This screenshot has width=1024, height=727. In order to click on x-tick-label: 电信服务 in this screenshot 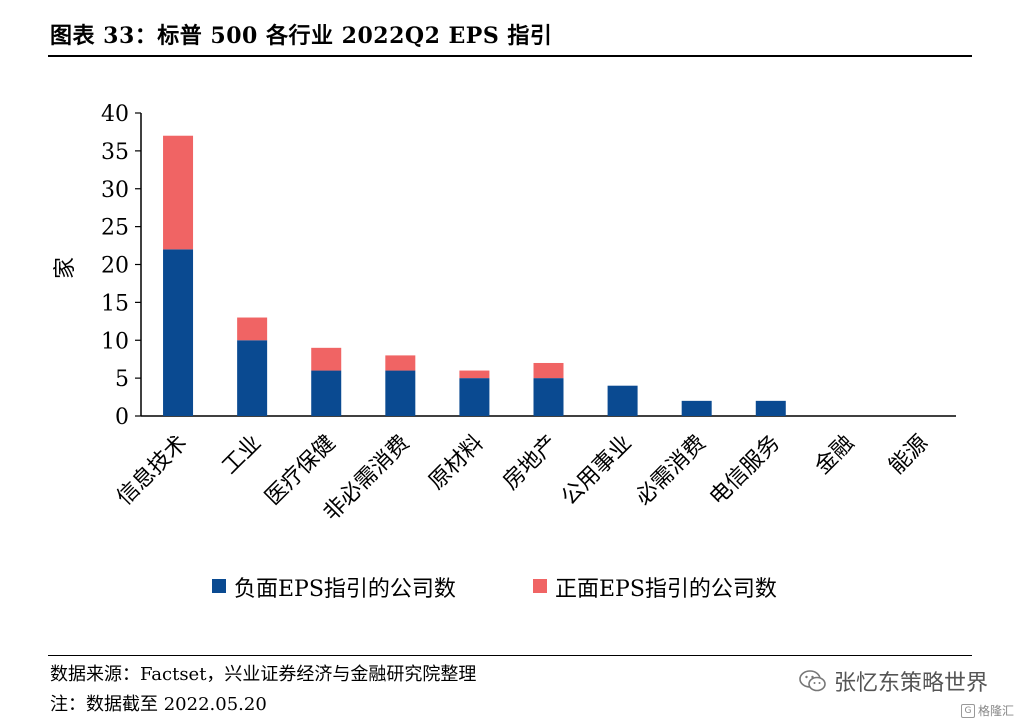, I will do `click(745, 471)`.